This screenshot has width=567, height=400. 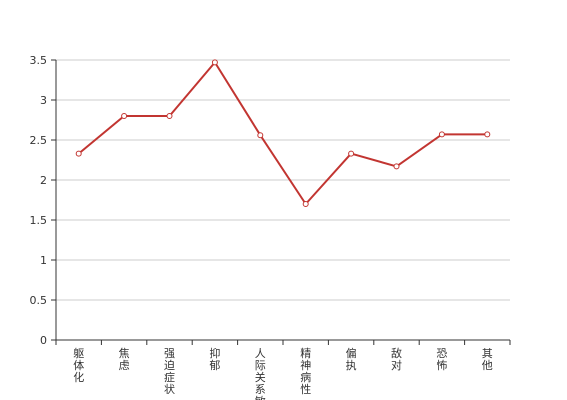 What do you see at coordinates (43, 100) in the screenshot?
I see `y-tick-label: 3` at bounding box center [43, 100].